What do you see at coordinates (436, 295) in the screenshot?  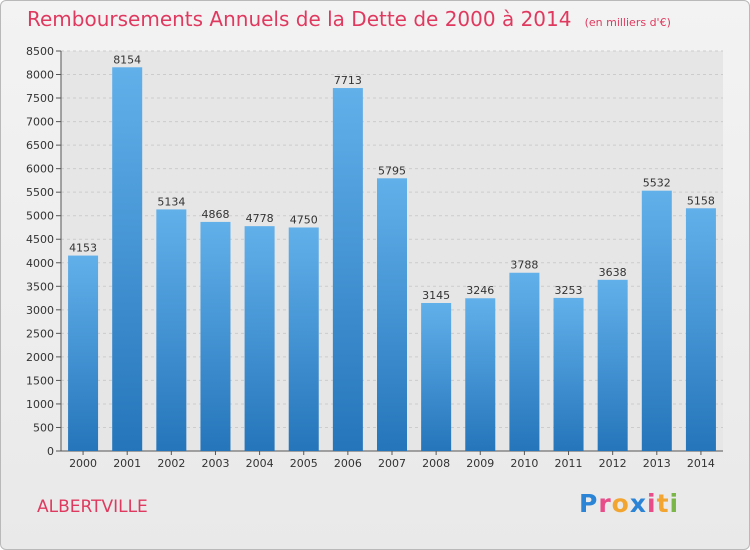 I see `data-label-2008: 3145` at bounding box center [436, 295].